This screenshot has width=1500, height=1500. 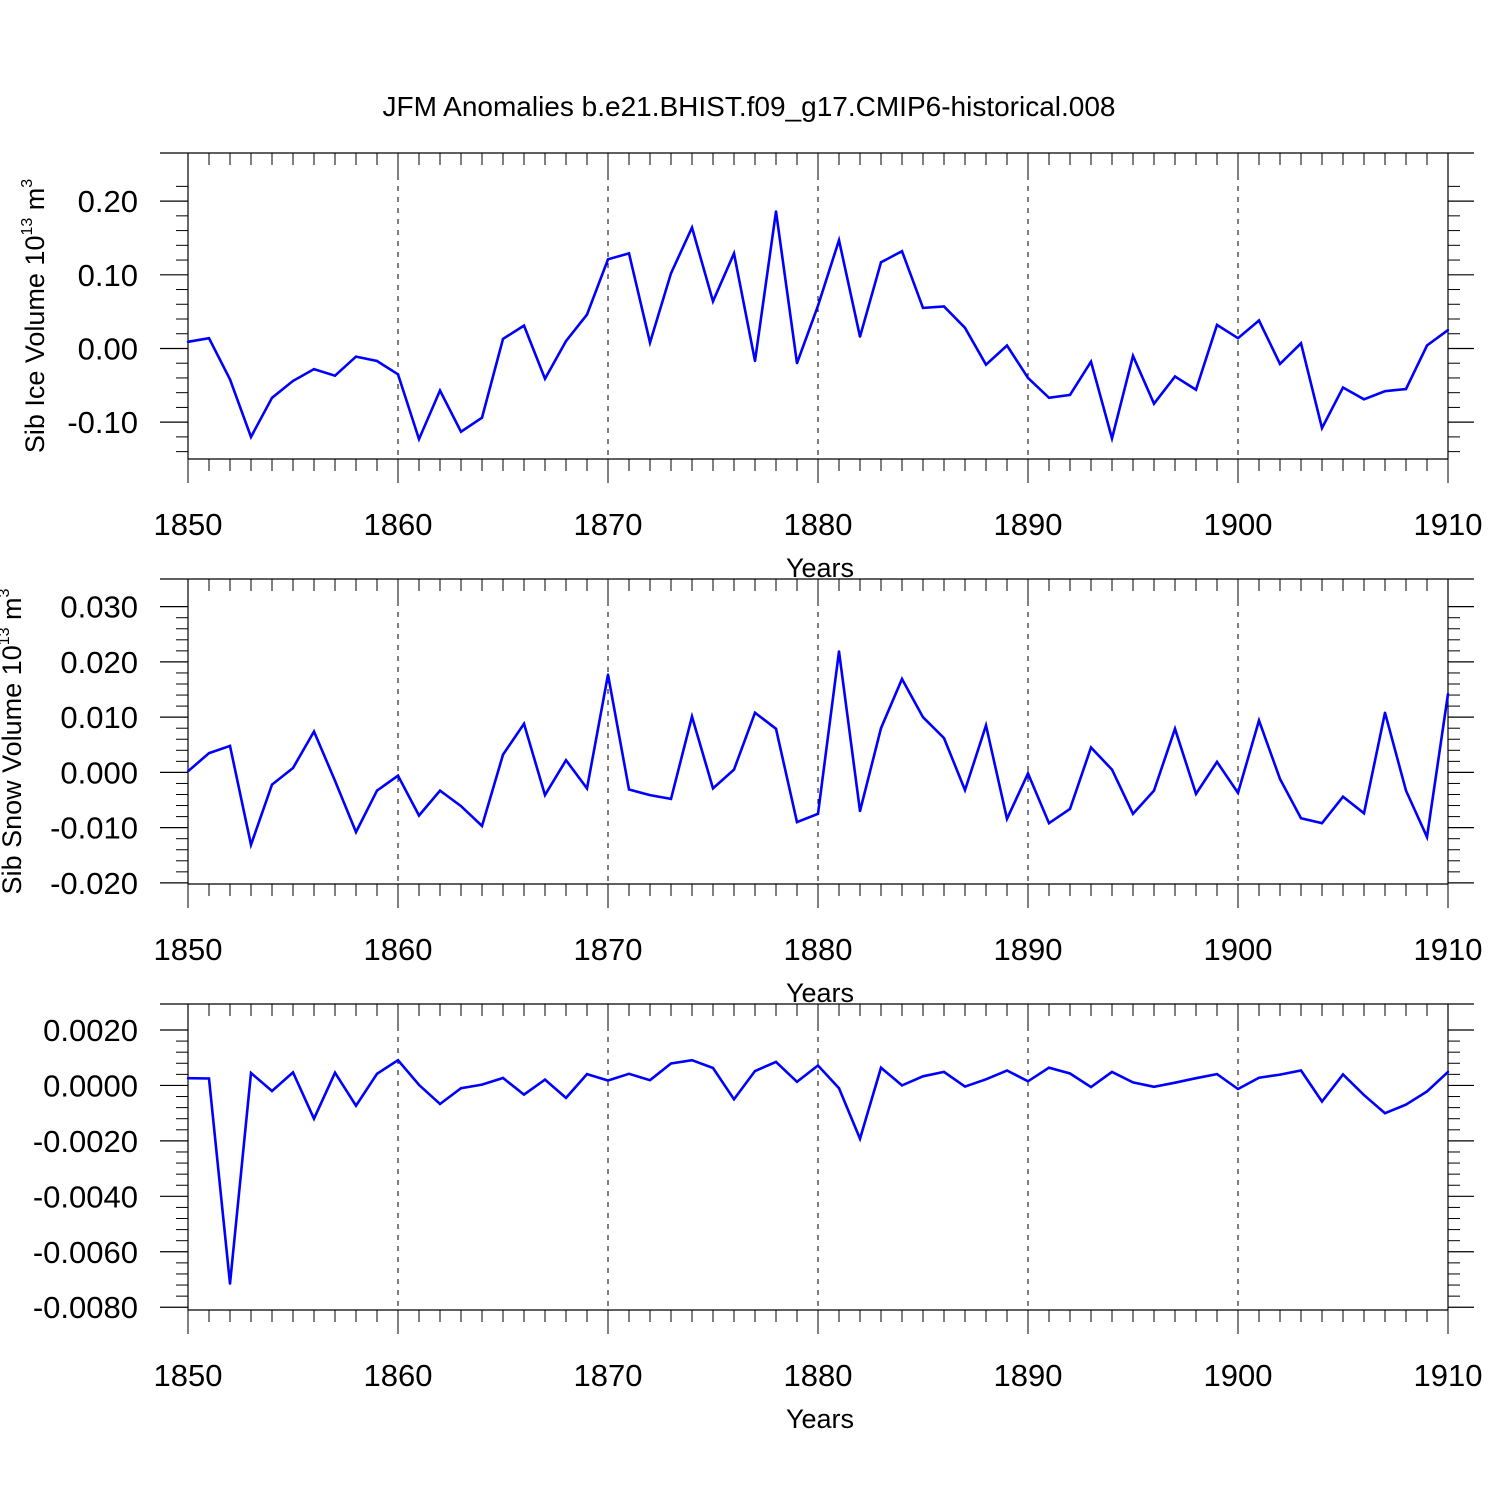 What do you see at coordinates (1301, 1070) in the screenshot?
I see `data-point-1903` at bounding box center [1301, 1070].